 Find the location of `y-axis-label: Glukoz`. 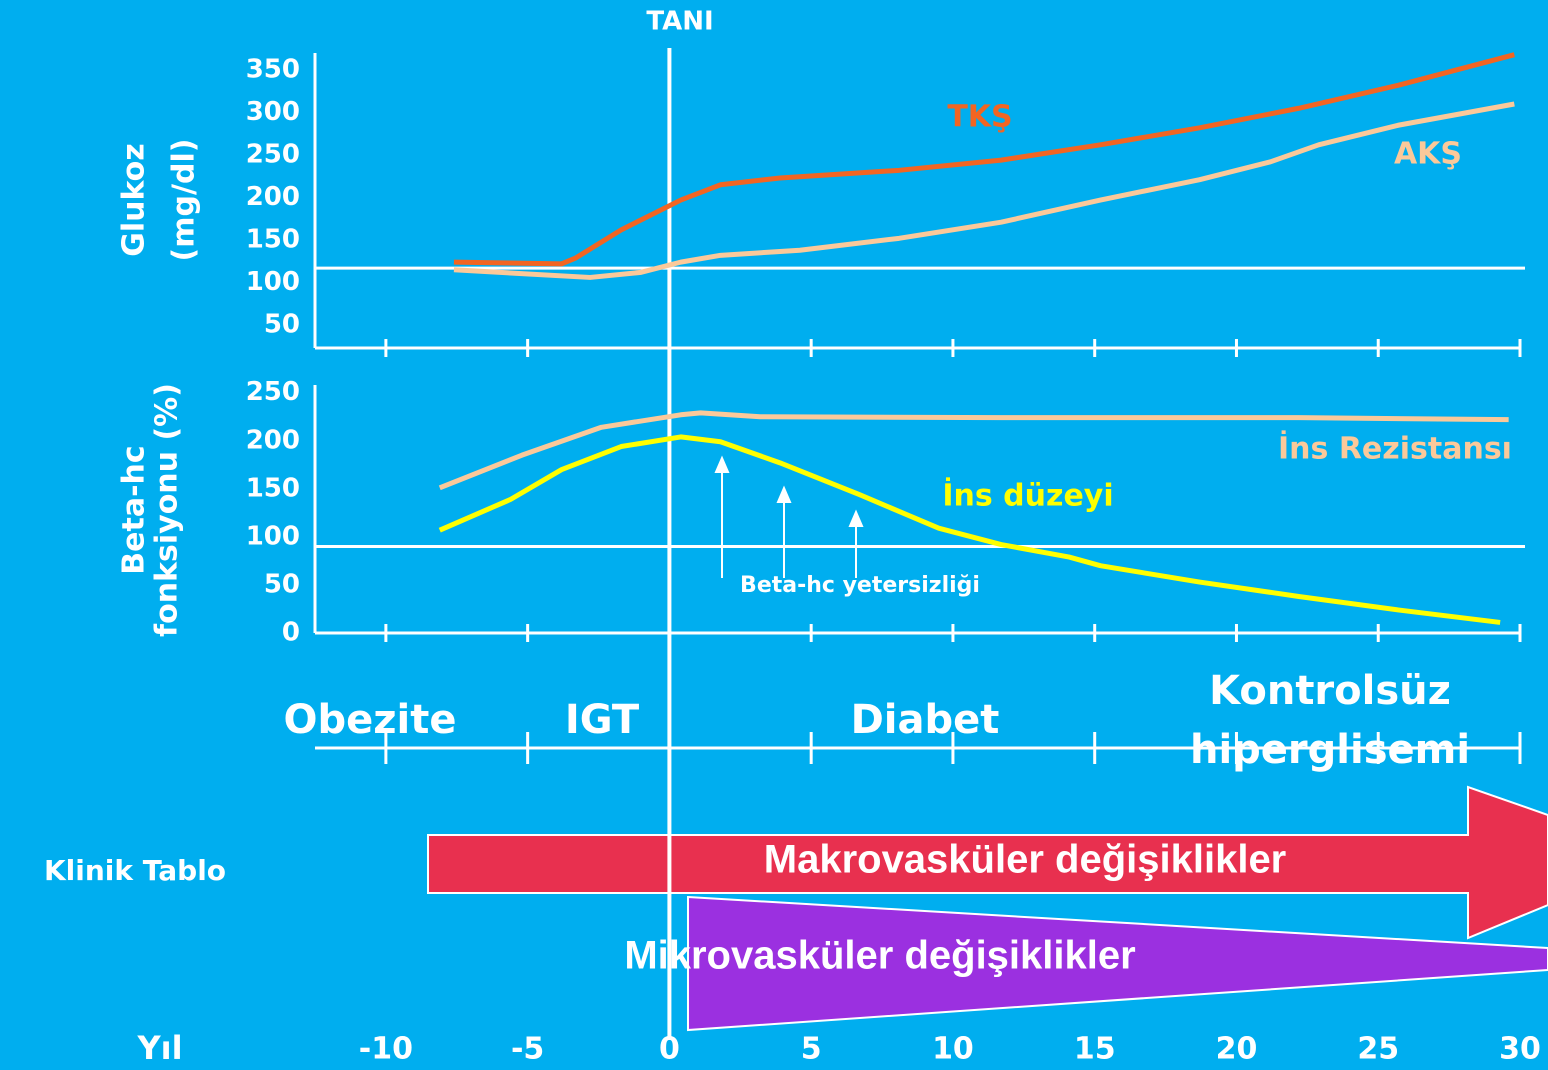

y-axis-label: Glukoz is located at coordinates (134, 199).